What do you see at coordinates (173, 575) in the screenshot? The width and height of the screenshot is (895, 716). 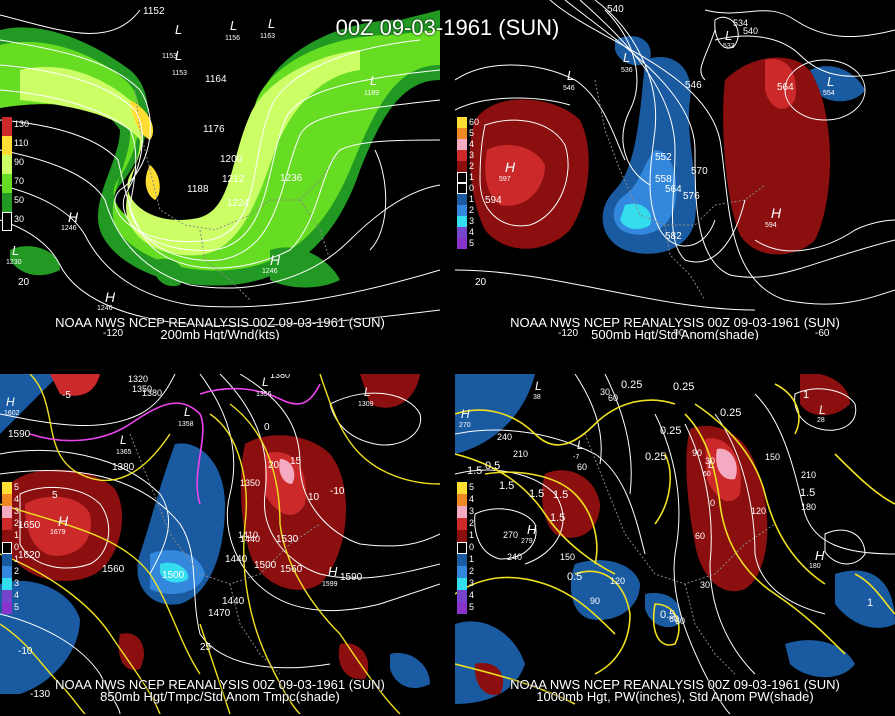 I see `contour-label: 1500` at bounding box center [173, 575].